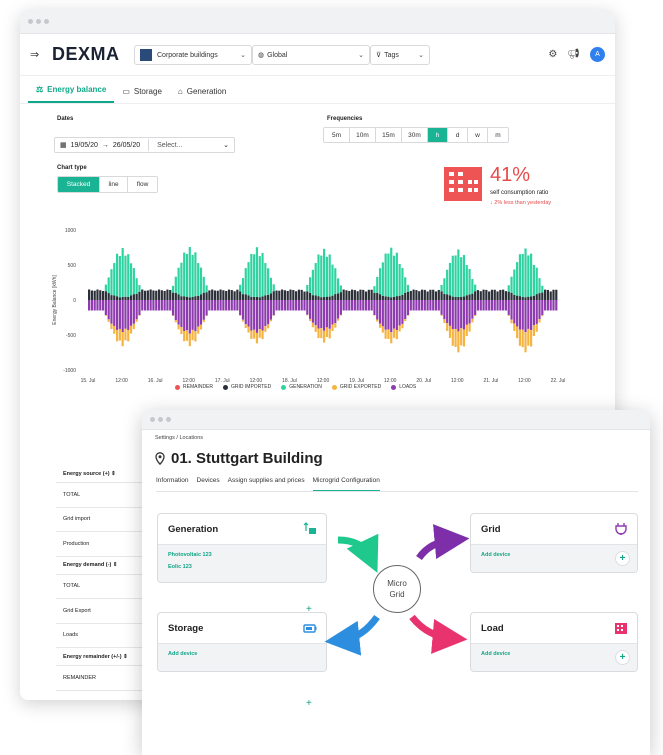 This screenshot has width=663, height=755. Describe the element at coordinates (363, 135) in the screenshot. I see `freq-10m: 10m` at that location.